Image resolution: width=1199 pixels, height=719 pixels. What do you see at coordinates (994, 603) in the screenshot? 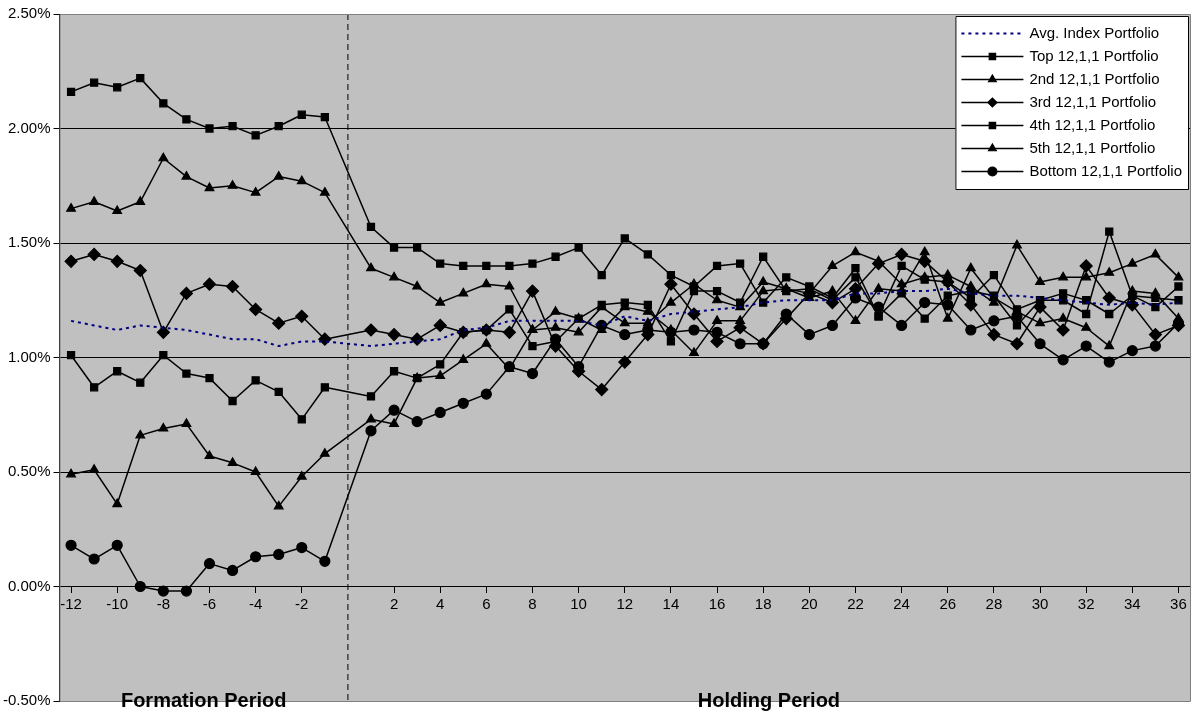
I see `x-tick-label: 28` at bounding box center [994, 603].